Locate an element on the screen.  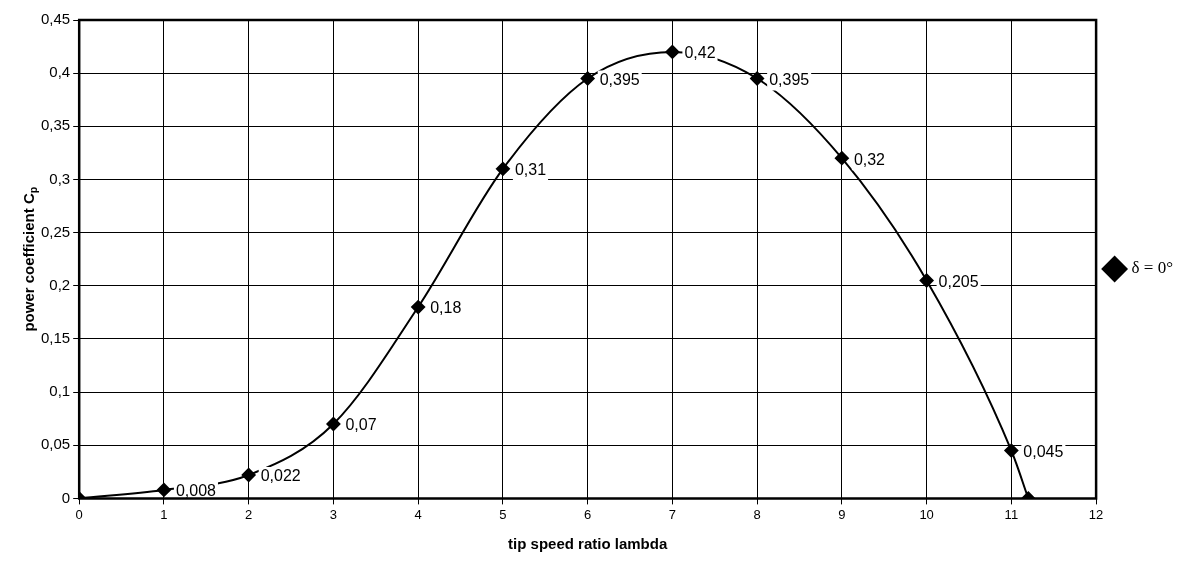
data-label: 0,42 is located at coordinates (700, 53).